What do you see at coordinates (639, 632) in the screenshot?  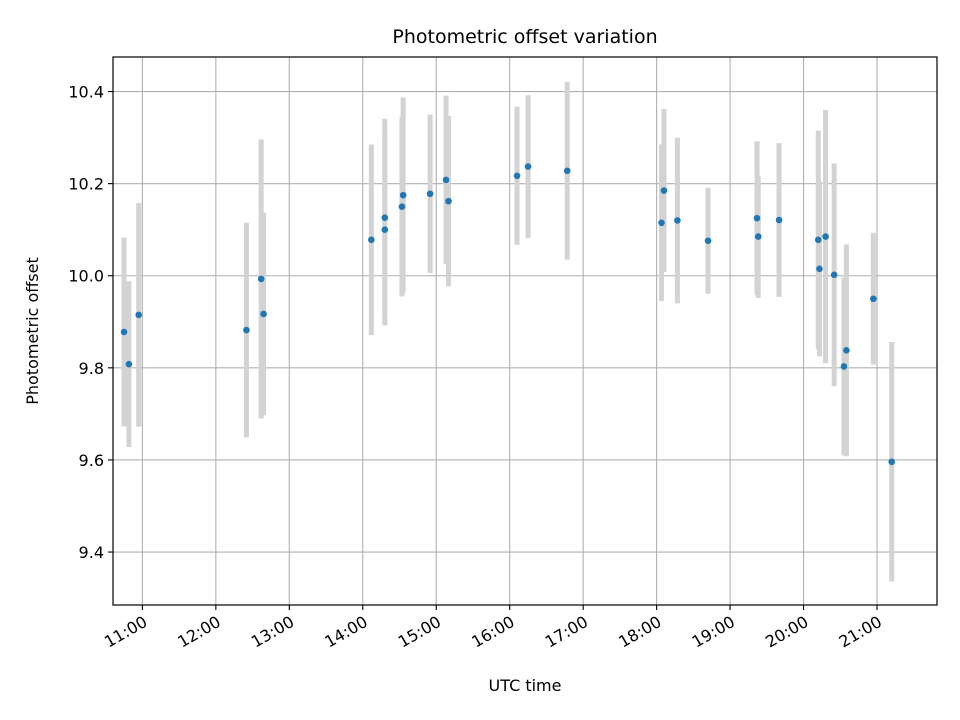 I see `x-tick-label: 18:00` at bounding box center [639, 632].